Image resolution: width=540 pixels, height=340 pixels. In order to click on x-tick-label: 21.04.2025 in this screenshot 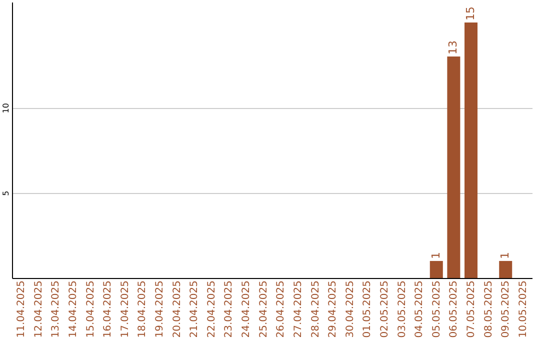, I will do `click(194, 309)`.